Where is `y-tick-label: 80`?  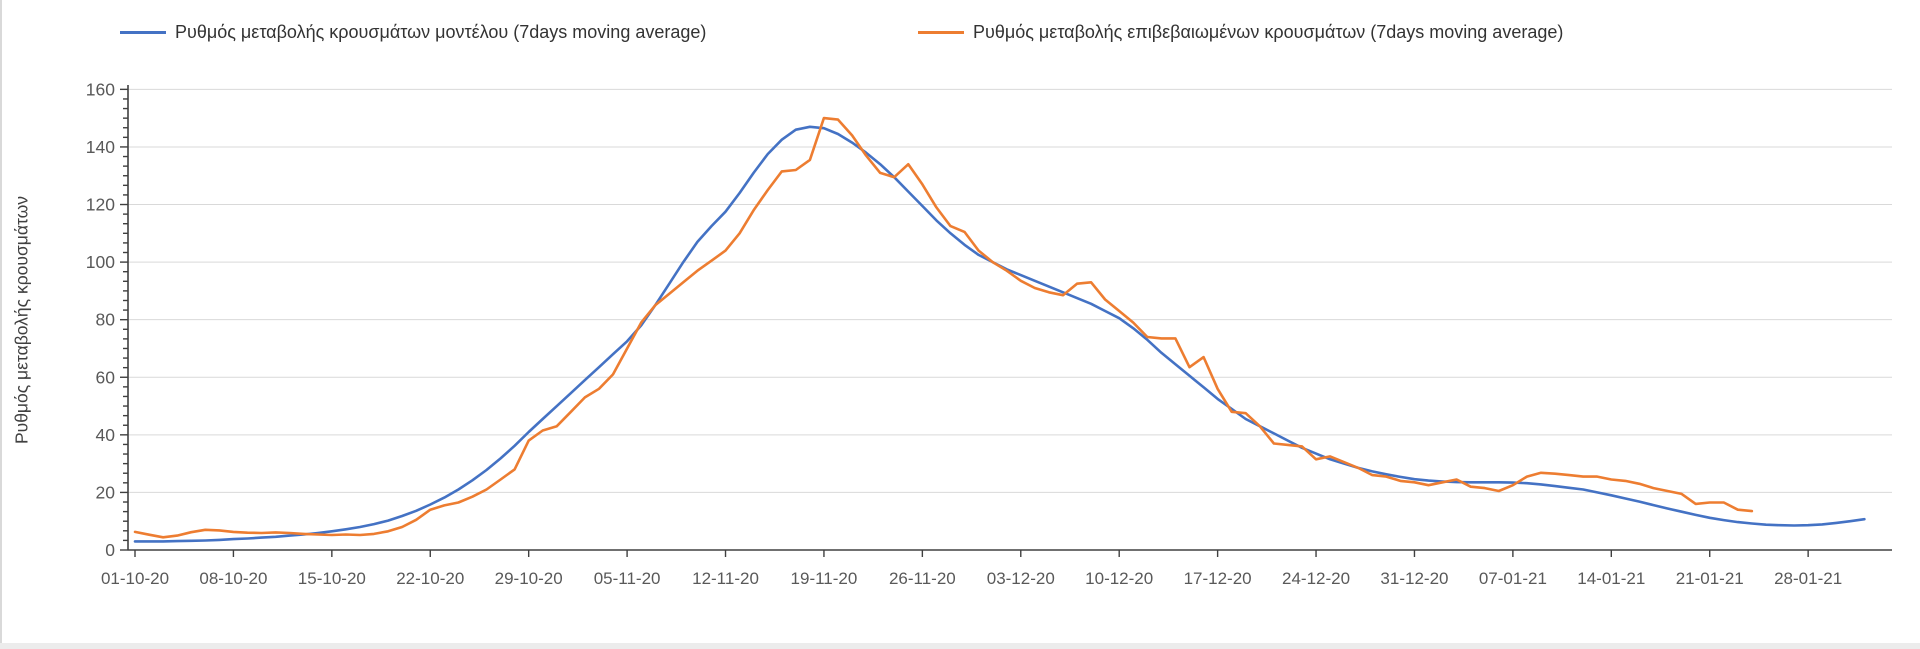
y-tick-label: 80 is located at coordinates (106, 320).